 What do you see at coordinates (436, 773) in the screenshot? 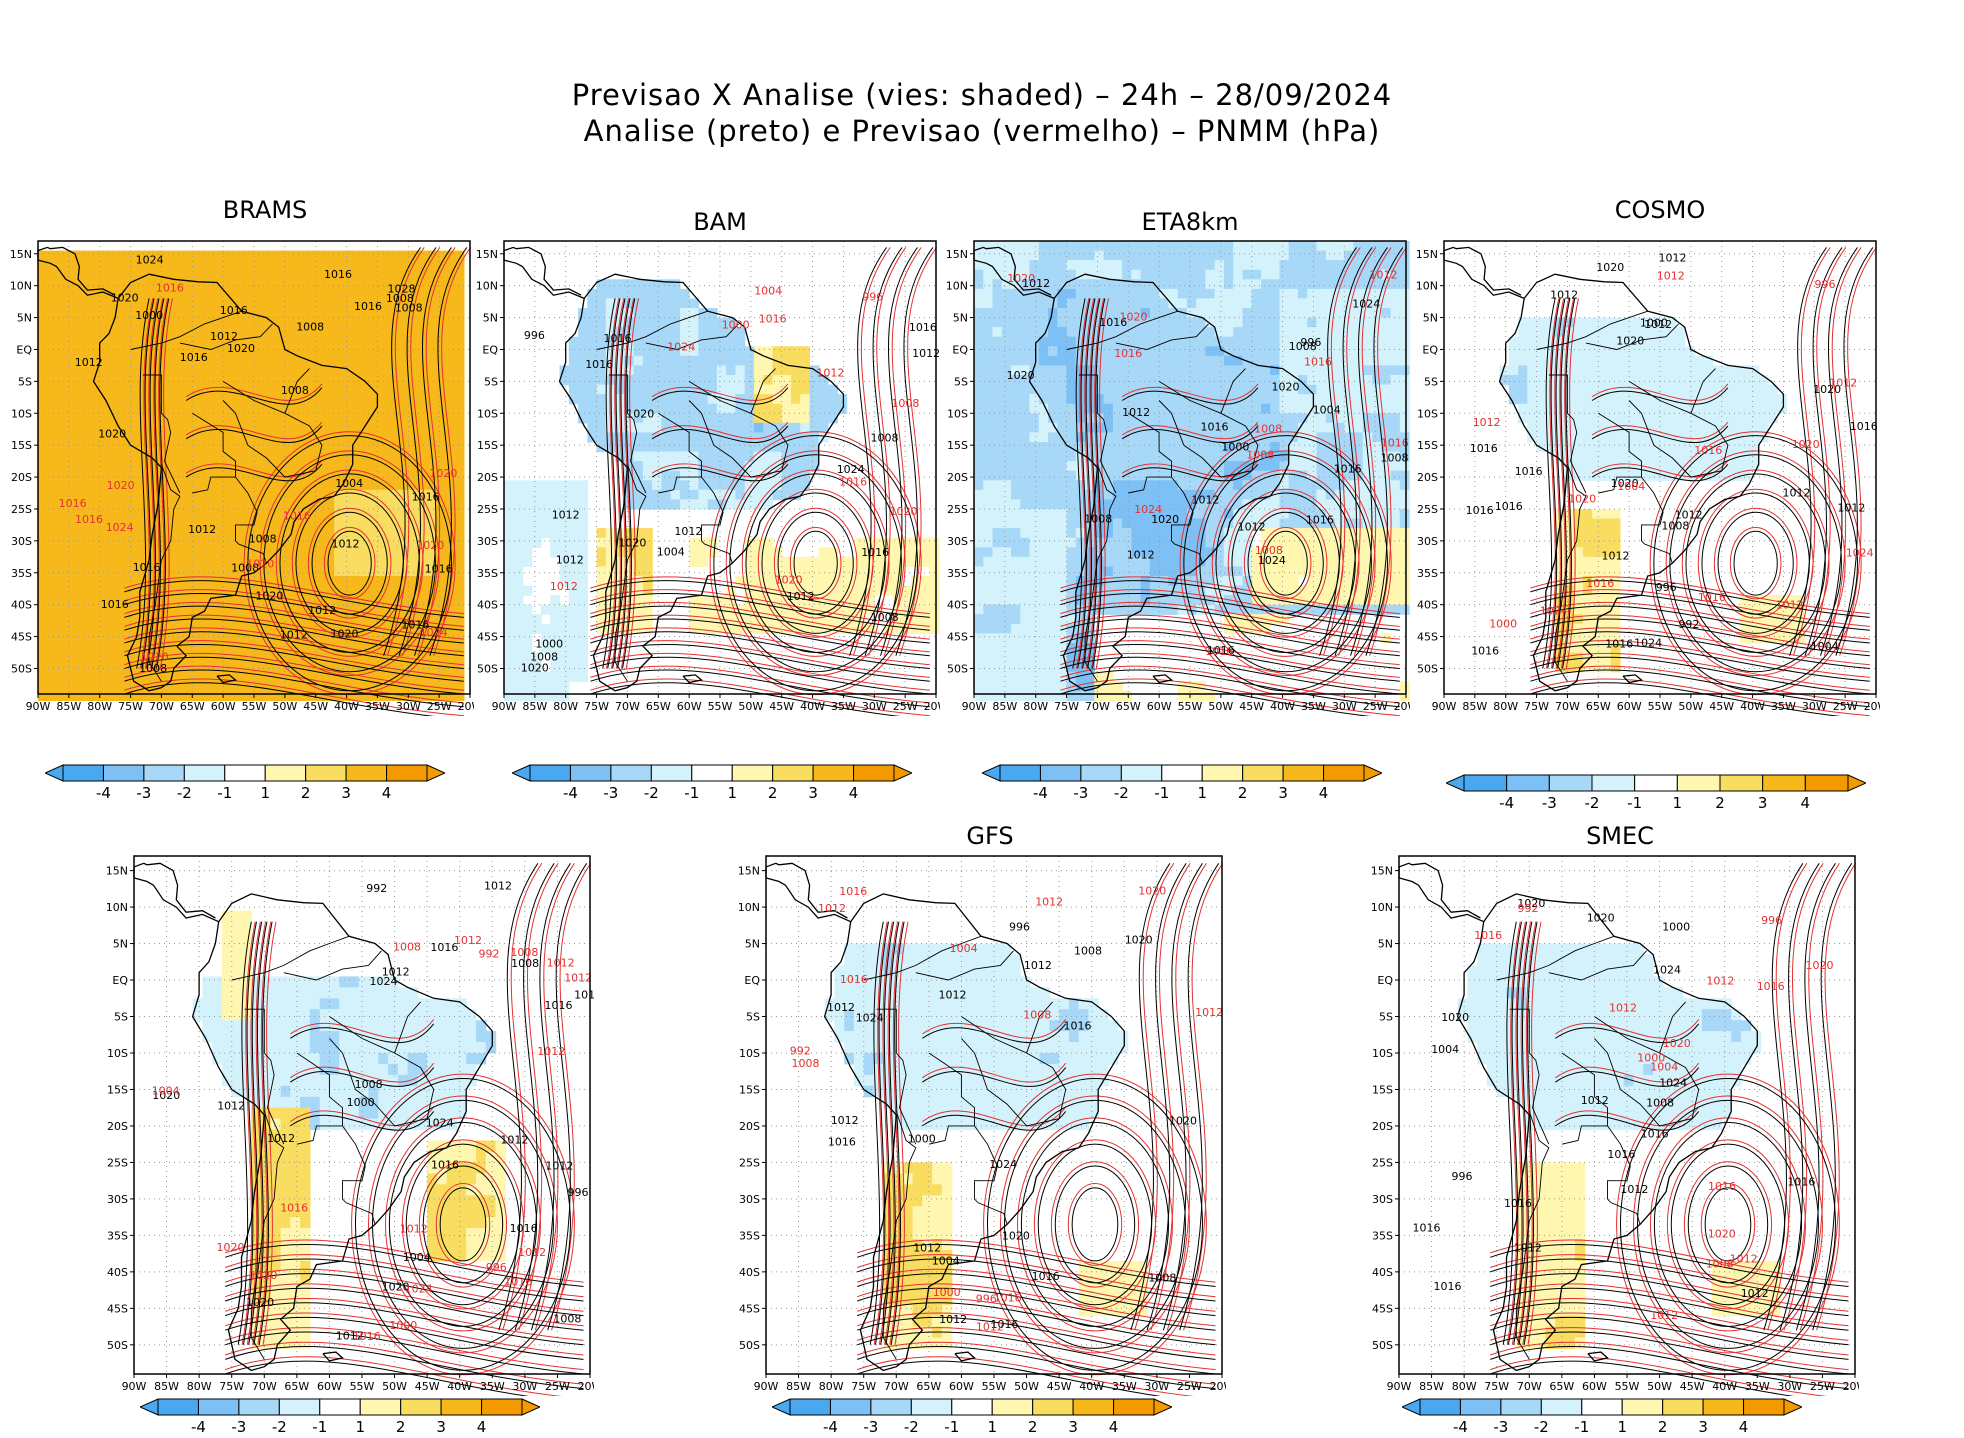
I see `colorbar-arrow-high` at bounding box center [436, 773].